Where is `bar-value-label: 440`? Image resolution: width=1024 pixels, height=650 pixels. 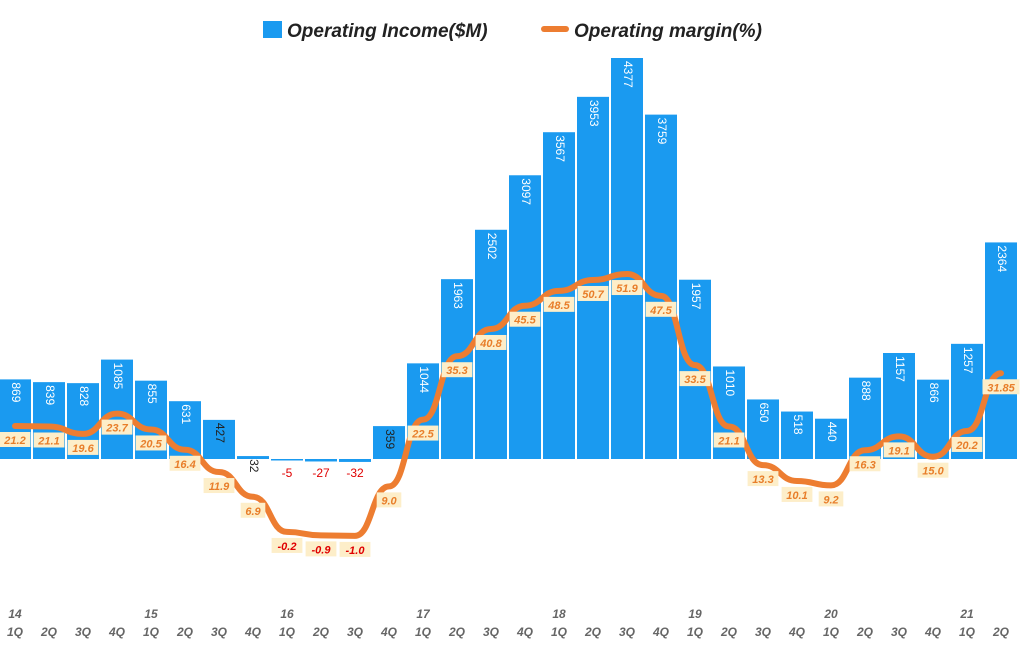 bar-value-label: 440 is located at coordinates (832, 432).